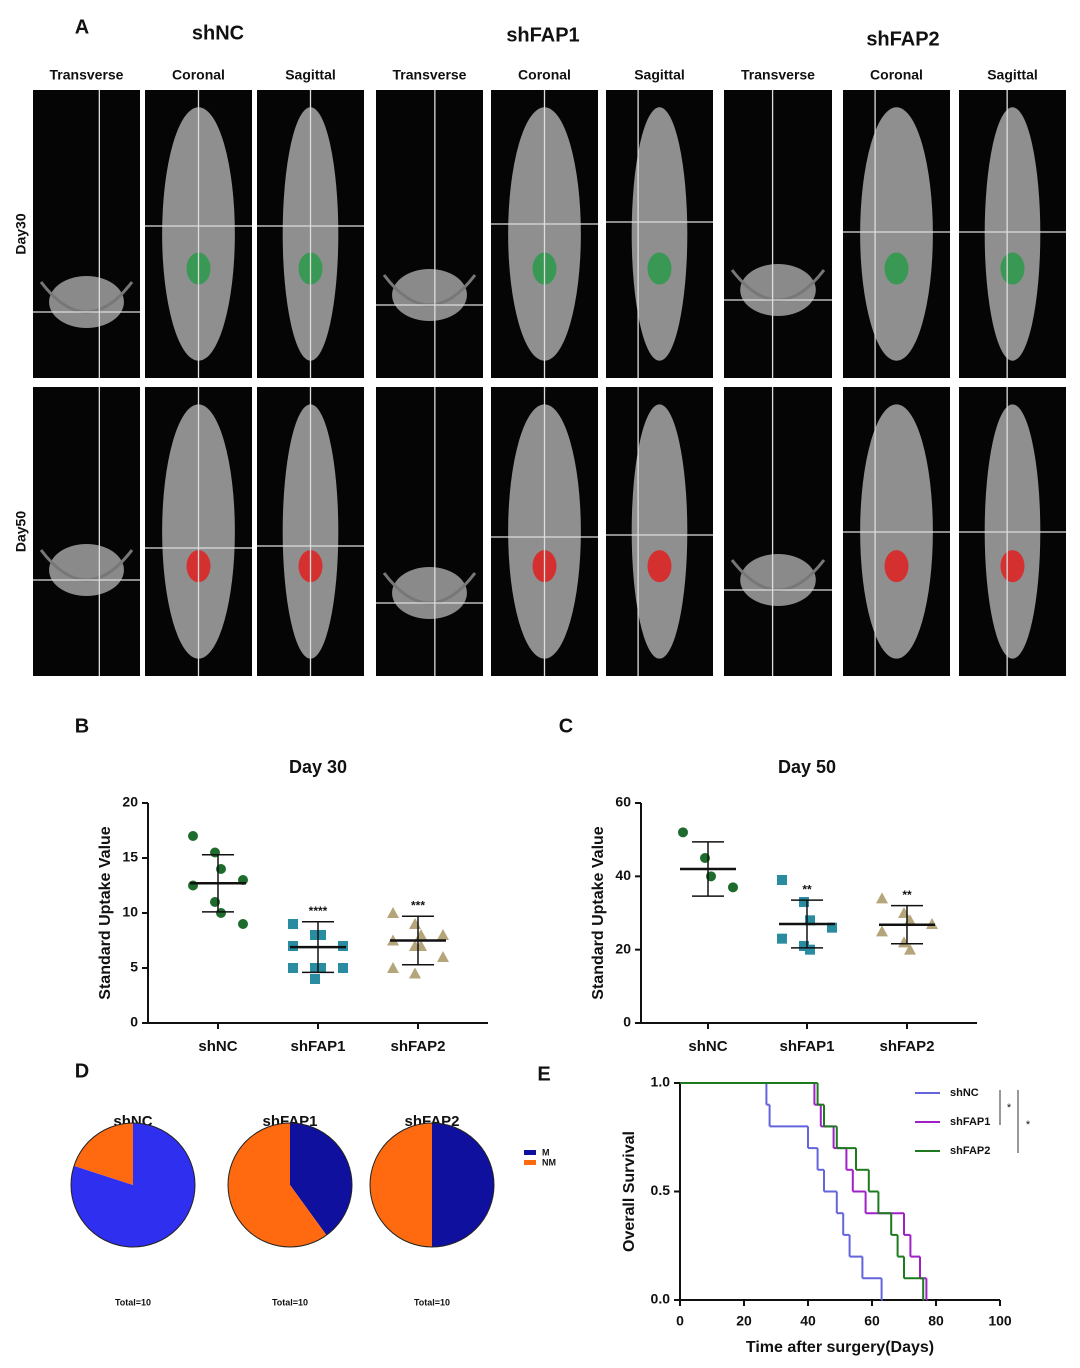 This screenshot has height=1368, width=1080. Describe the element at coordinates (544, 75) in the screenshot. I see `view-label: Coronal` at that location.